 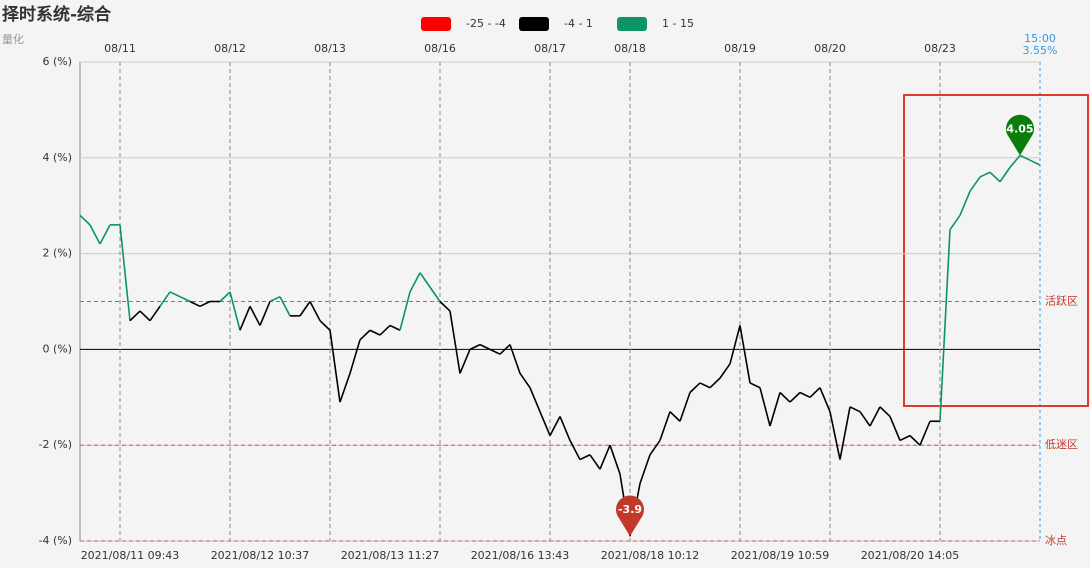 What do you see at coordinates (1061, 444) in the screenshot?
I see `zone-label: 低迷区` at bounding box center [1061, 444].